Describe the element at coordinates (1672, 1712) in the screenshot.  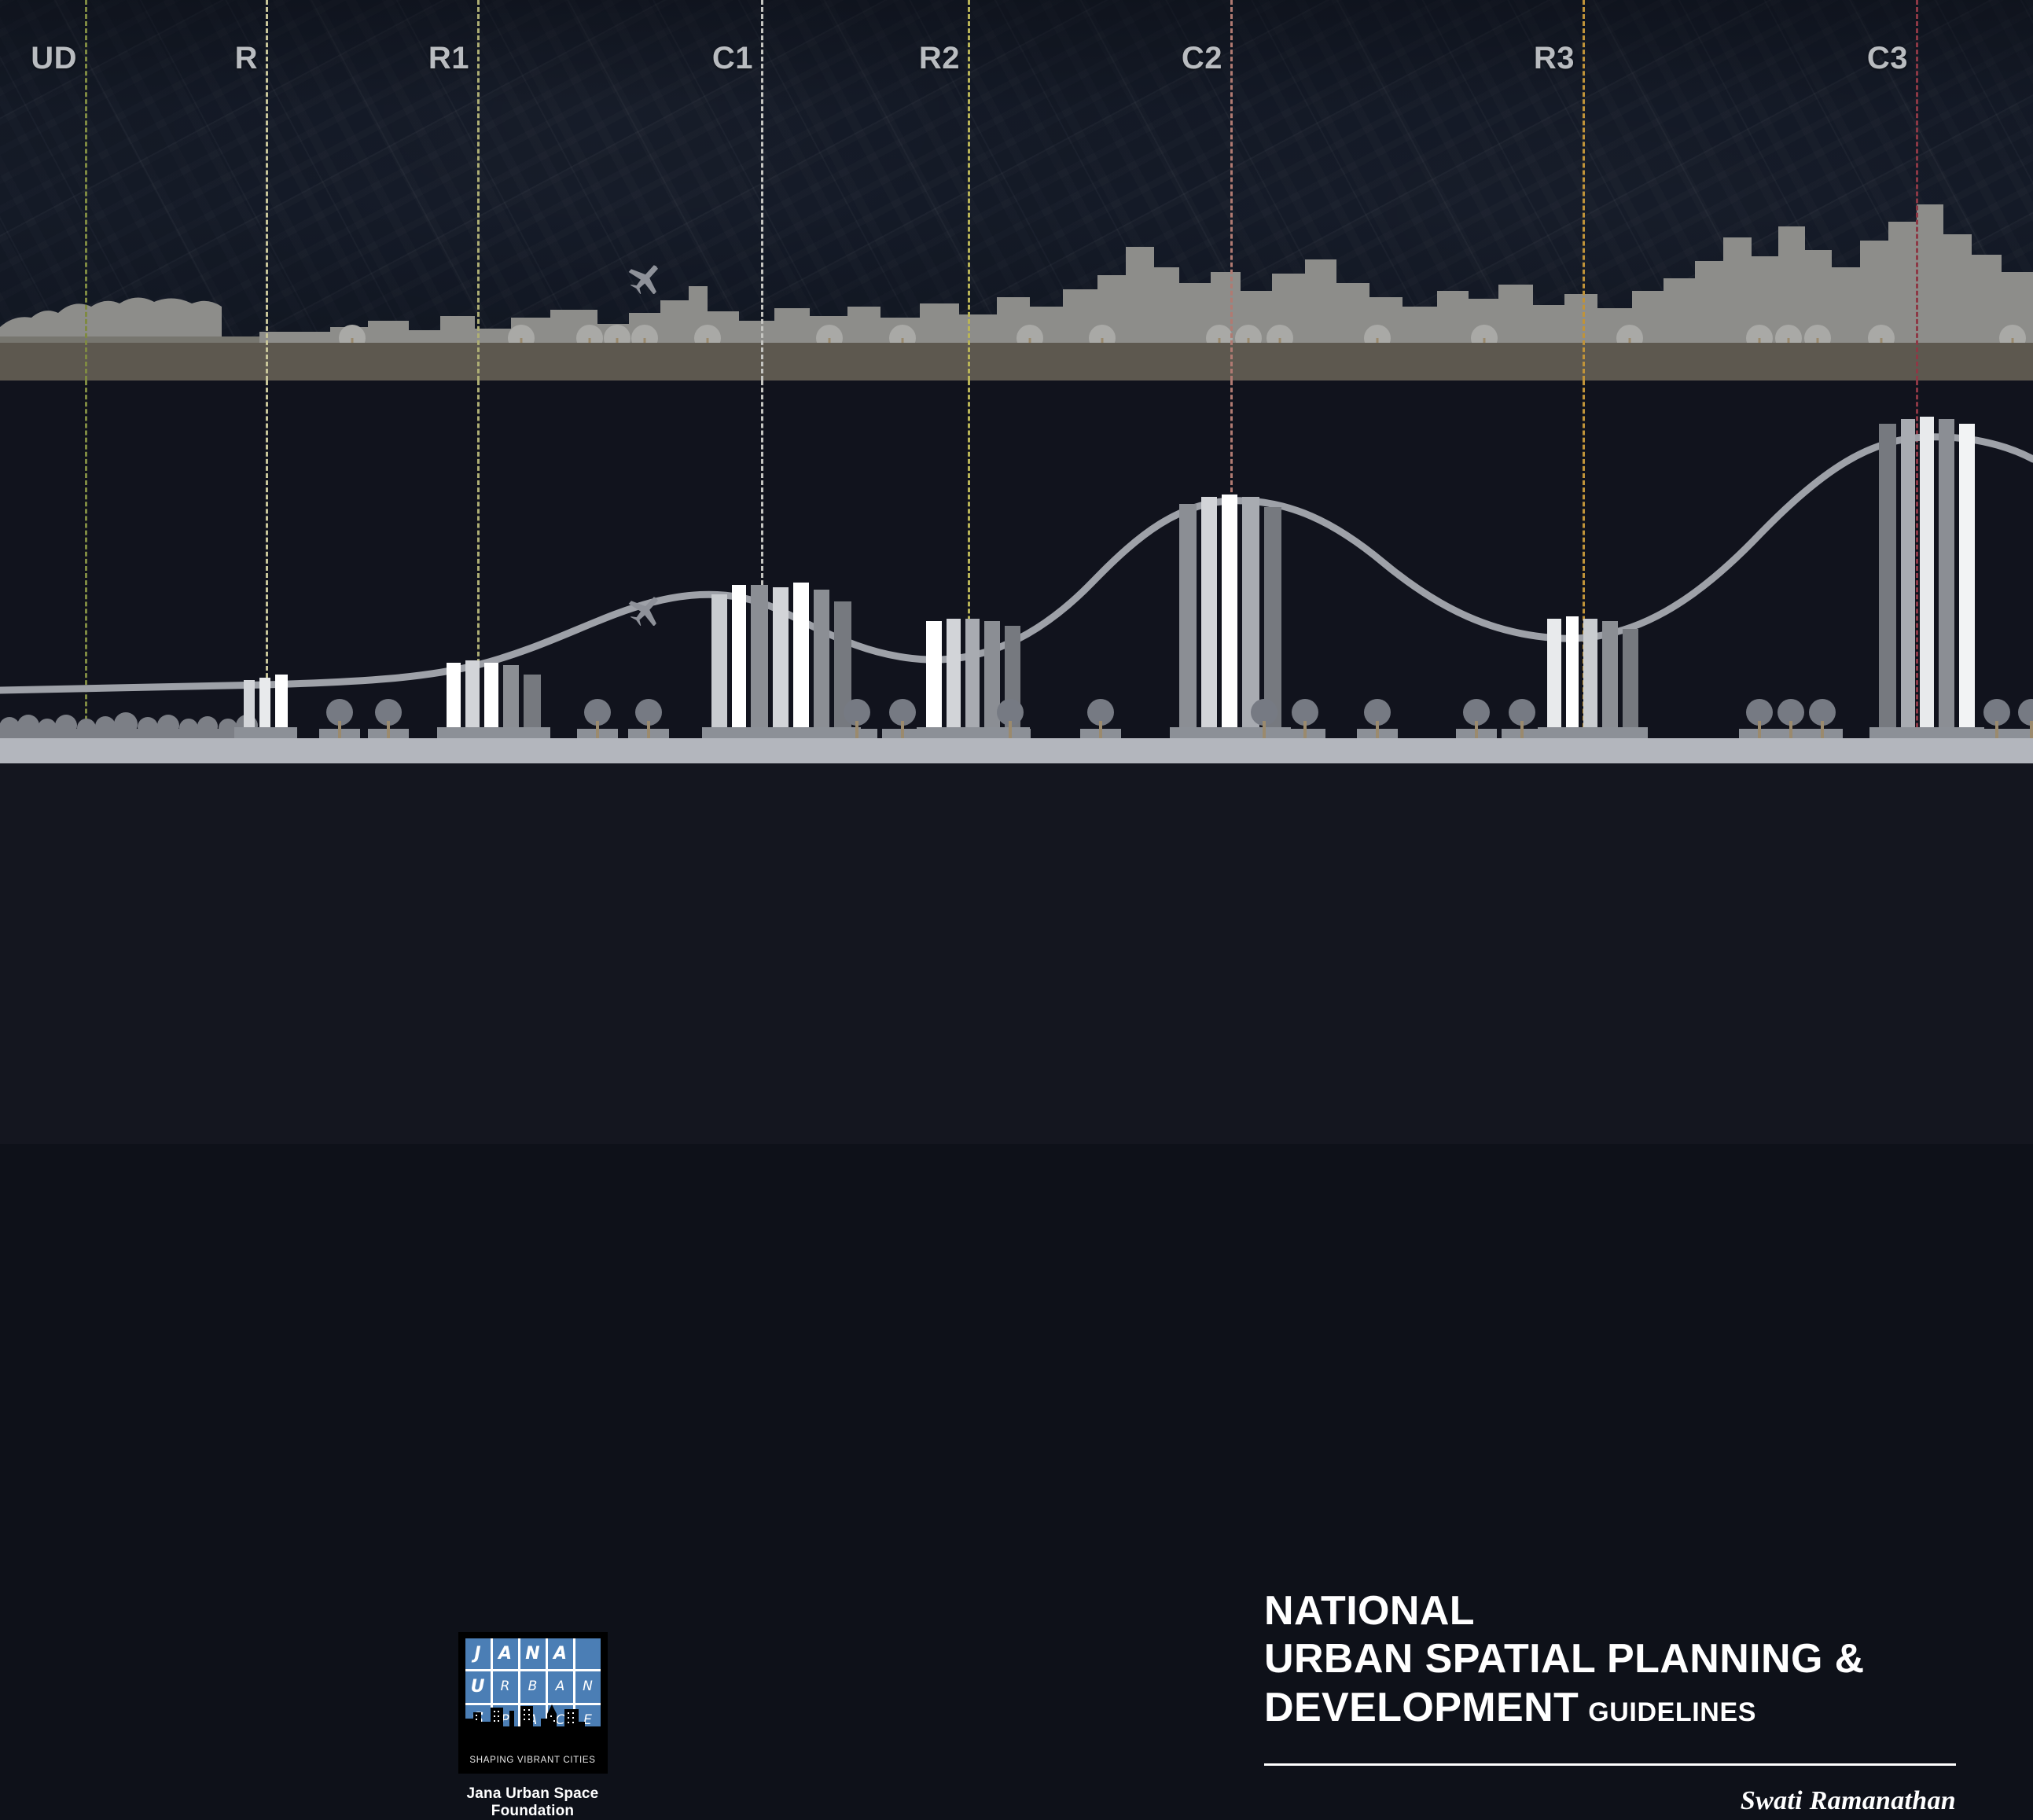
I see `title-suffix: GUIDELINES` at that location.